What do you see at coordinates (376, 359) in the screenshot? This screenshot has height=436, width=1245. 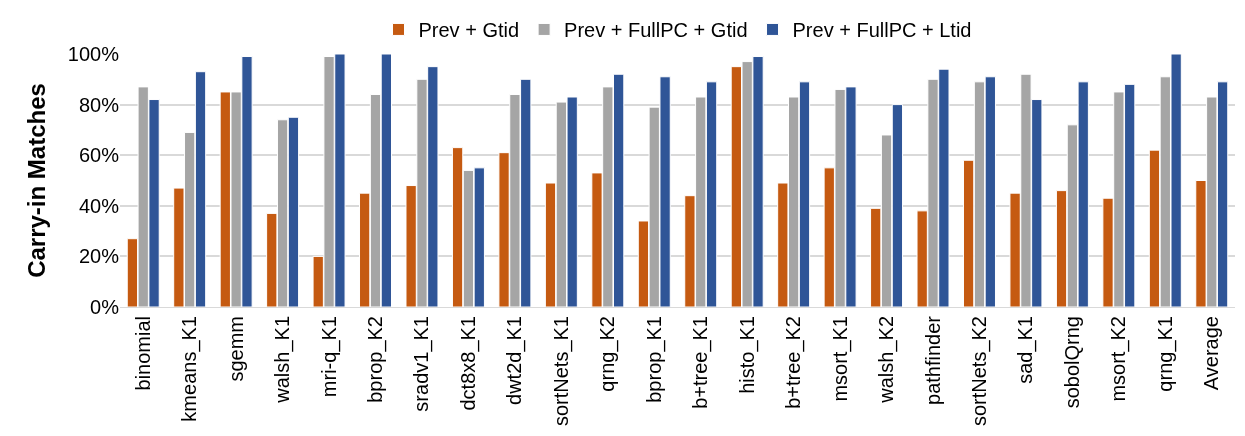 I see `x-tick-label: bprop_K2` at bounding box center [376, 359].